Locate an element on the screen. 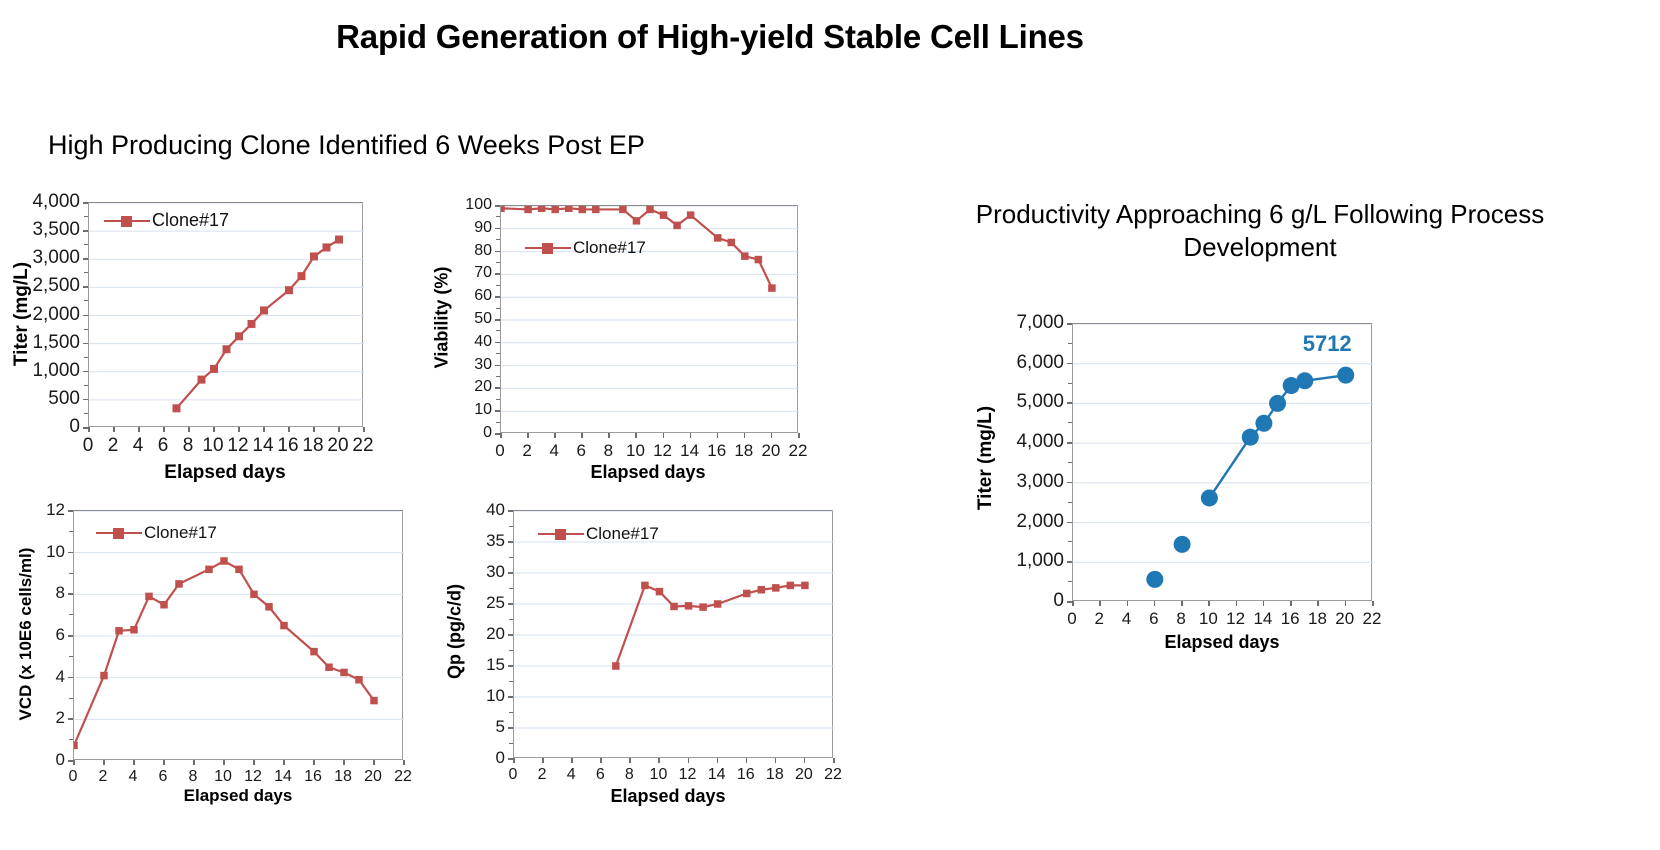  x-tick-label: 18 is located at coordinates (343, 776).